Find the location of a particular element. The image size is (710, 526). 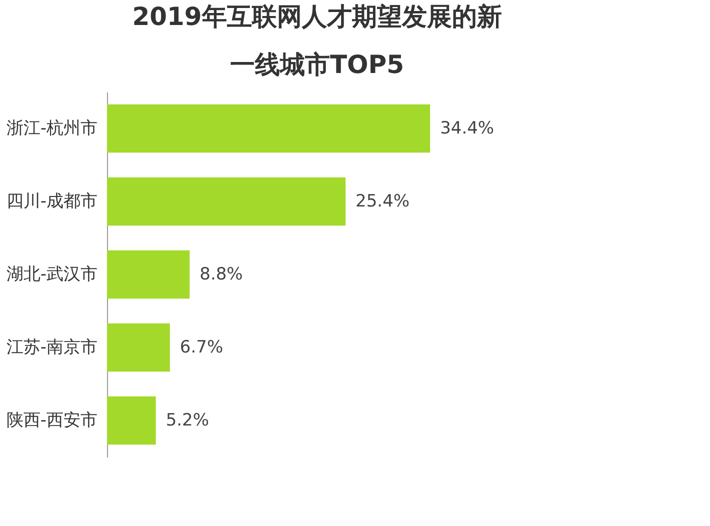

y-tick-label: 四川-成都市 is located at coordinates (52, 202).